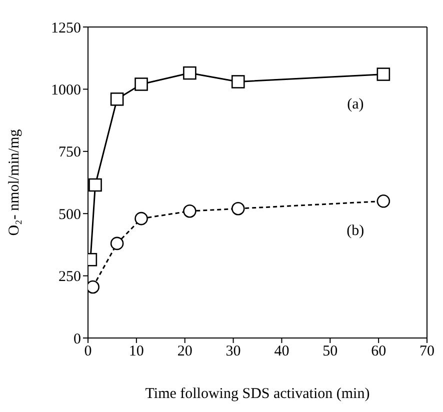 The image size is (443, 412). What do you see at coordinates (66, 90) in the screenshot?
I see `y-tick-label: 1000` at bounding box center [66, 90].